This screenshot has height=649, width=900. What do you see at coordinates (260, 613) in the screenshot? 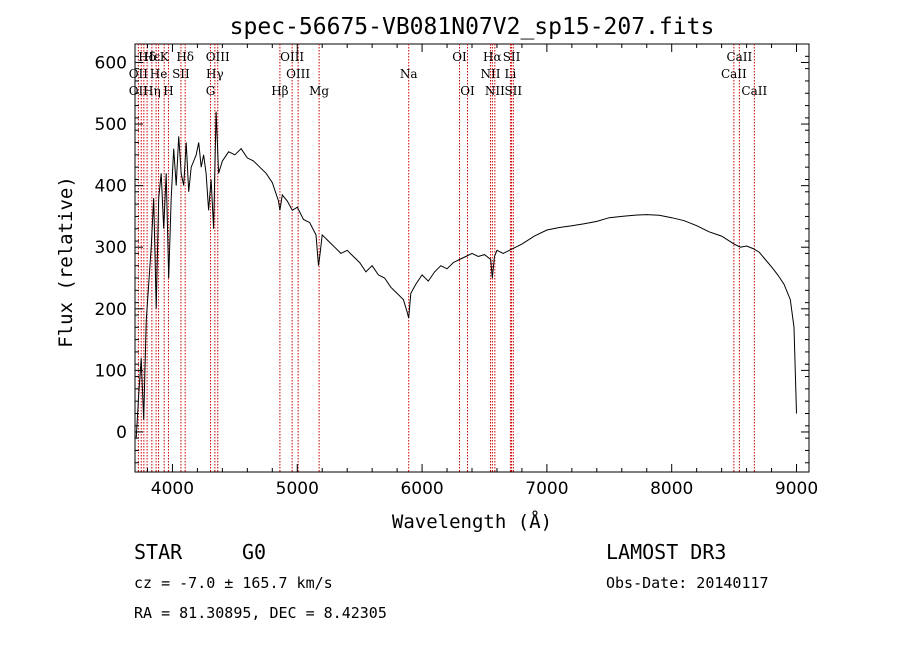
I see `coordinates: RA = 81.30895, DEC = 8.42305` at bounding box center [260, 613].